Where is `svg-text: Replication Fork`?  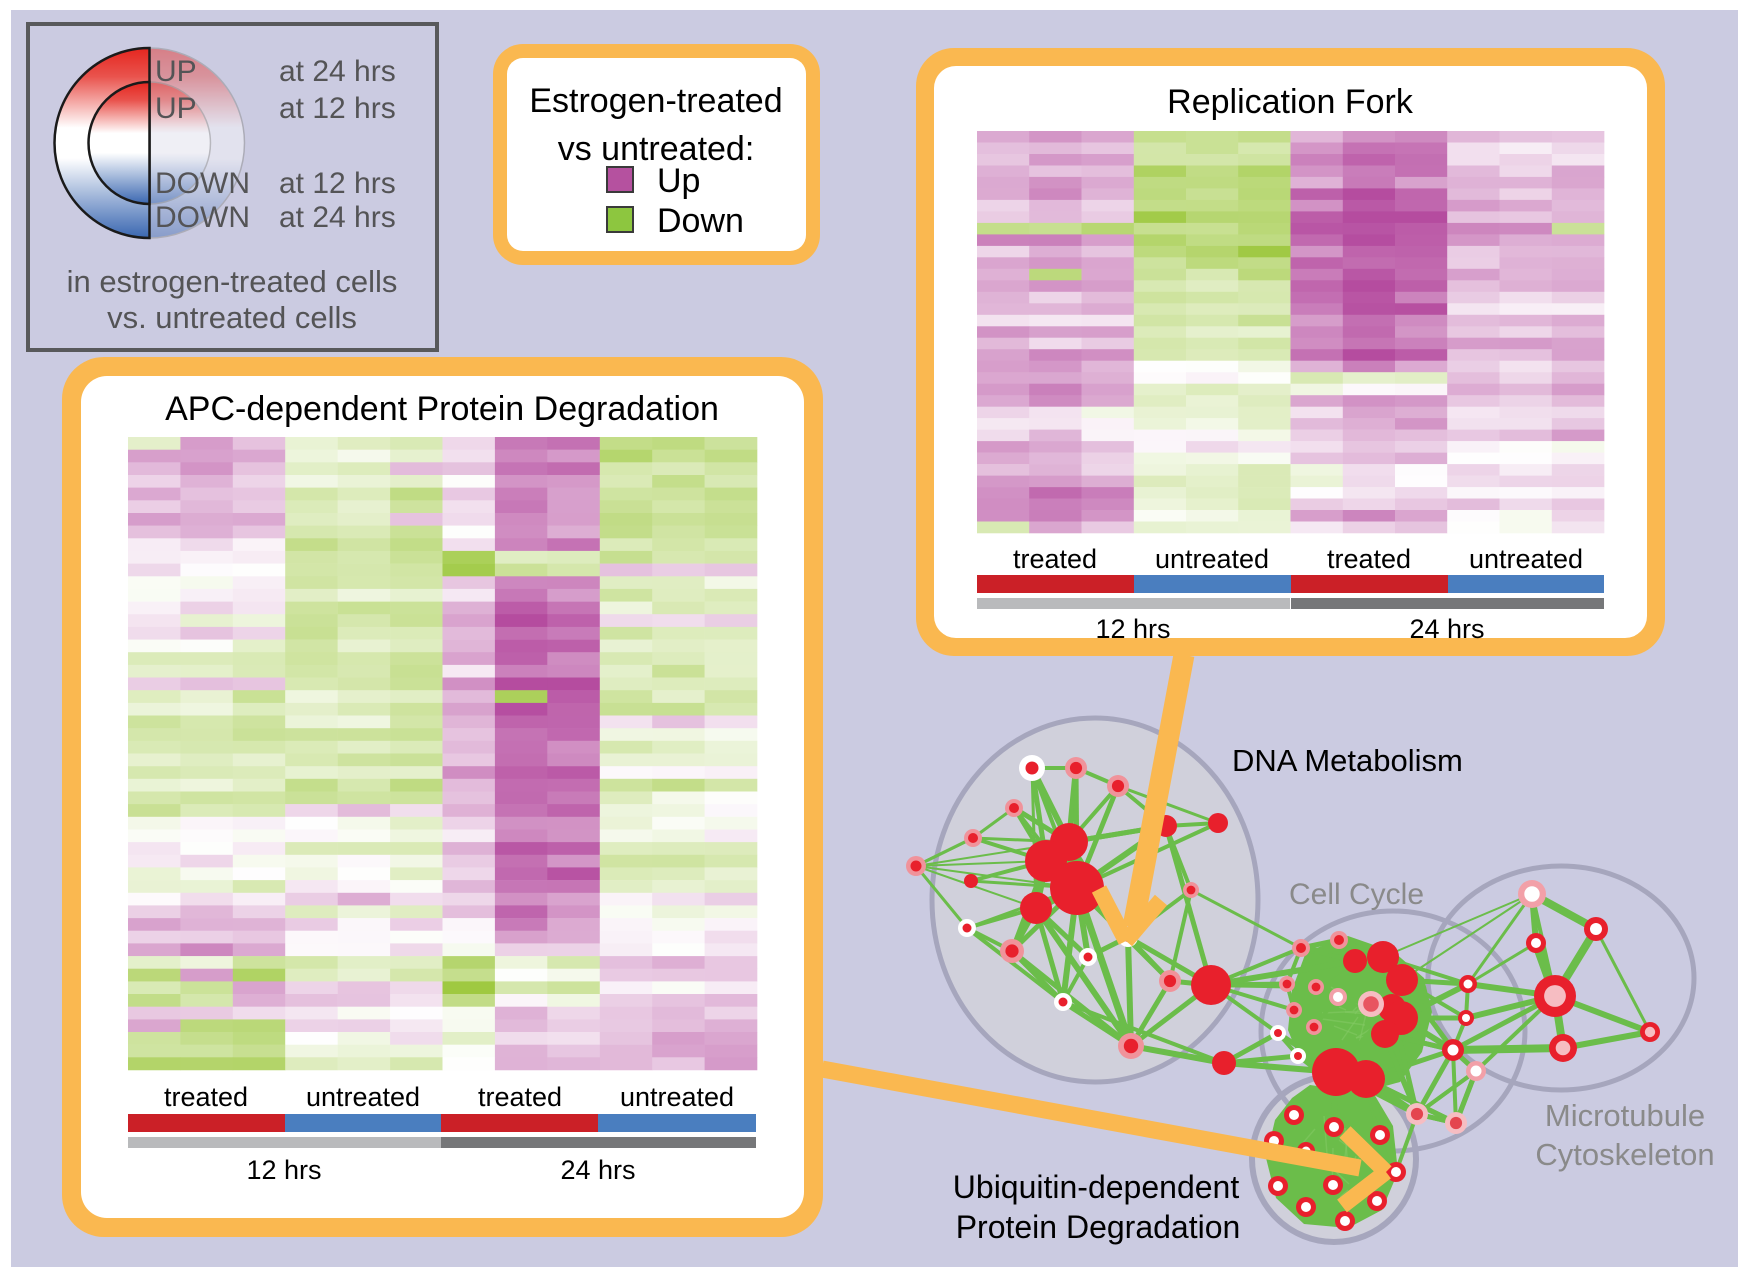 svg-text: Replication Fork is located at coordinates (1290, 102).